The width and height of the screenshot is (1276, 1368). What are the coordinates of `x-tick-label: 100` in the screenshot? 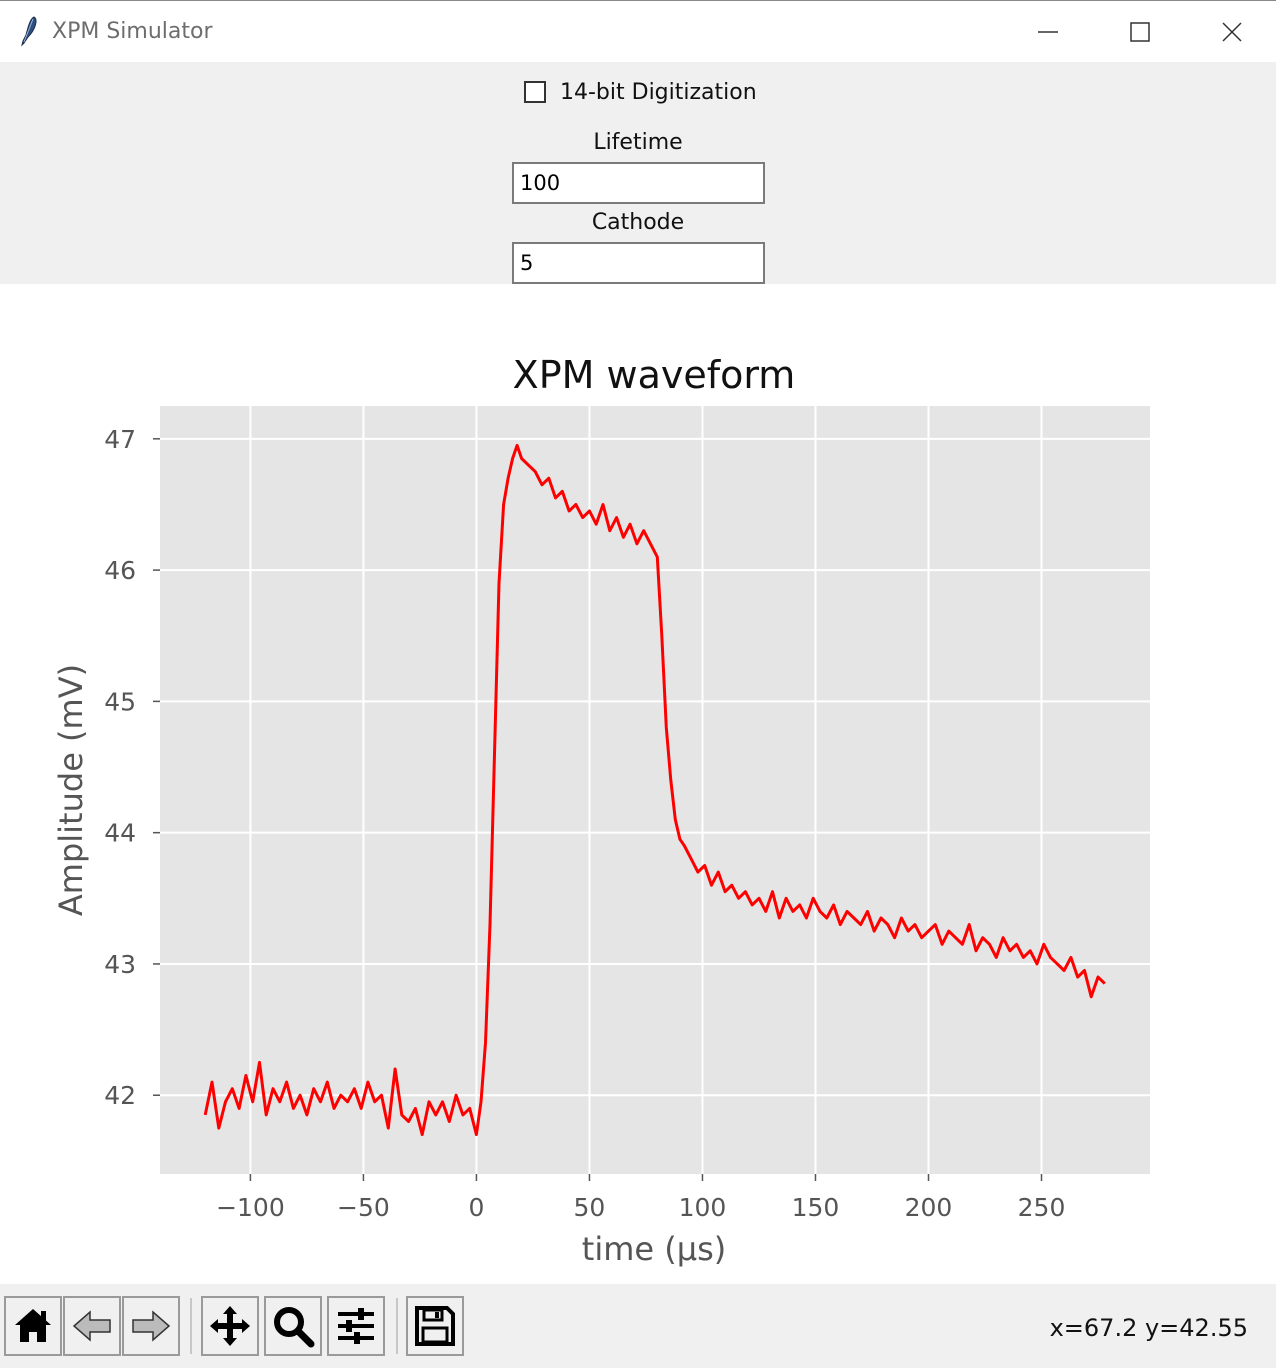 It's located at (703, 1207).